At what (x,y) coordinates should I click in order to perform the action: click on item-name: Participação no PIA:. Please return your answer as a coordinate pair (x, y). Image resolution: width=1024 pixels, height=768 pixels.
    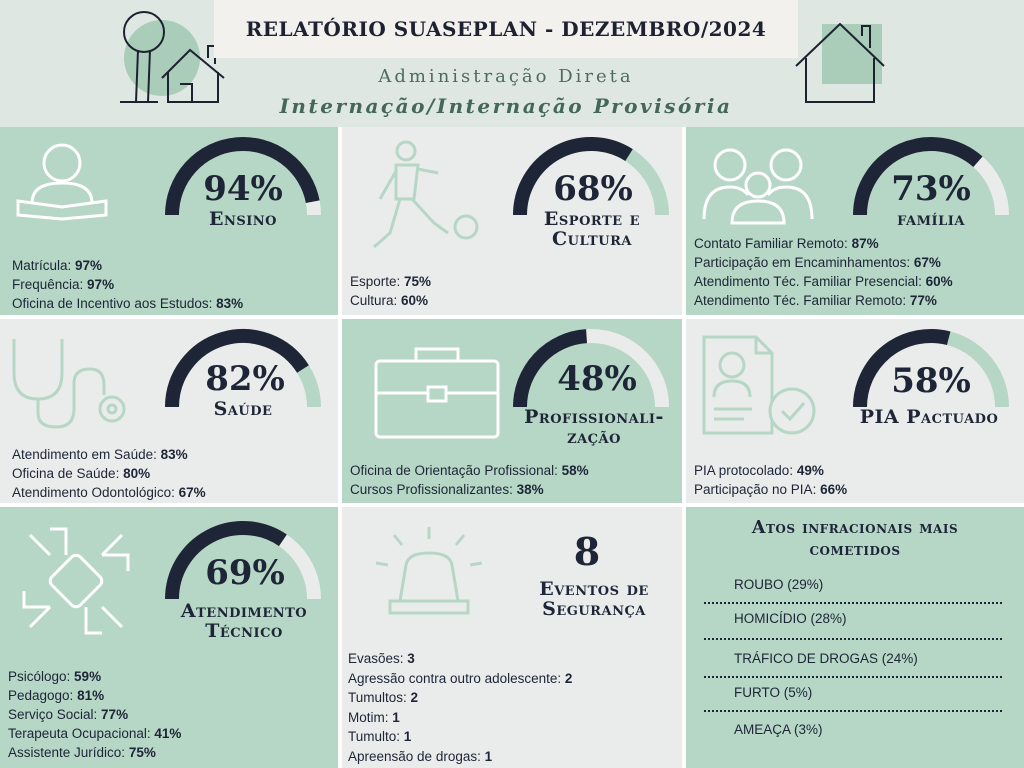
    Looking at the image, I should click on (757, 489).